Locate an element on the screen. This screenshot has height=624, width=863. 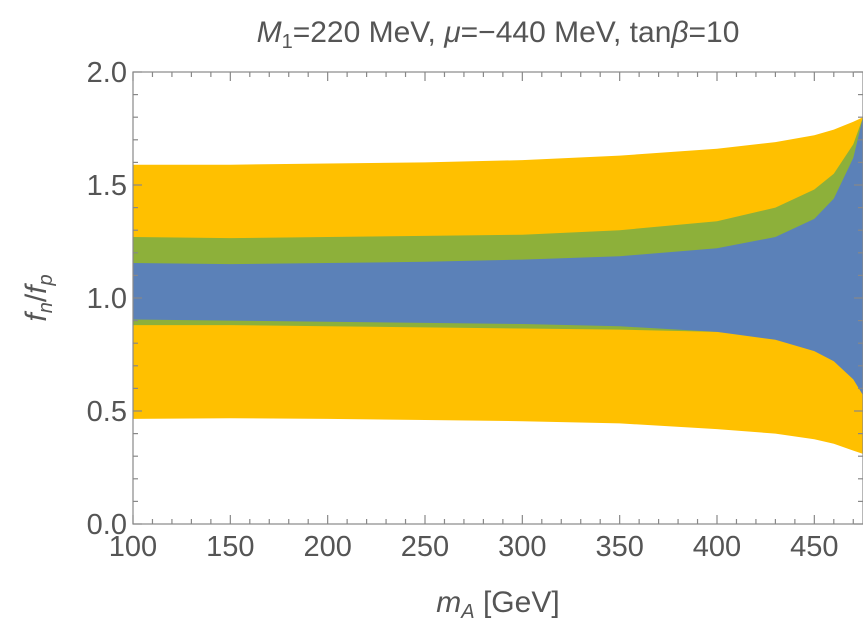
y-tick-label: 2.0 is located at coordinates (107, 73).